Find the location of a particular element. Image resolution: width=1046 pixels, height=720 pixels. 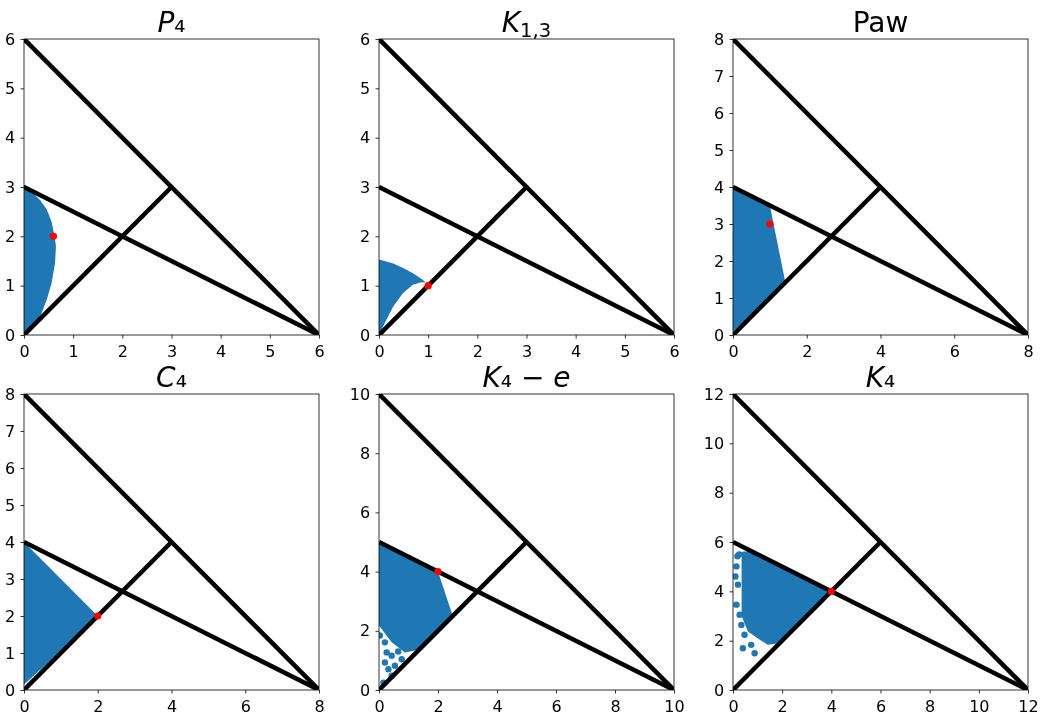

x-tick-label: 12 is located at coordinates (1028, 706).